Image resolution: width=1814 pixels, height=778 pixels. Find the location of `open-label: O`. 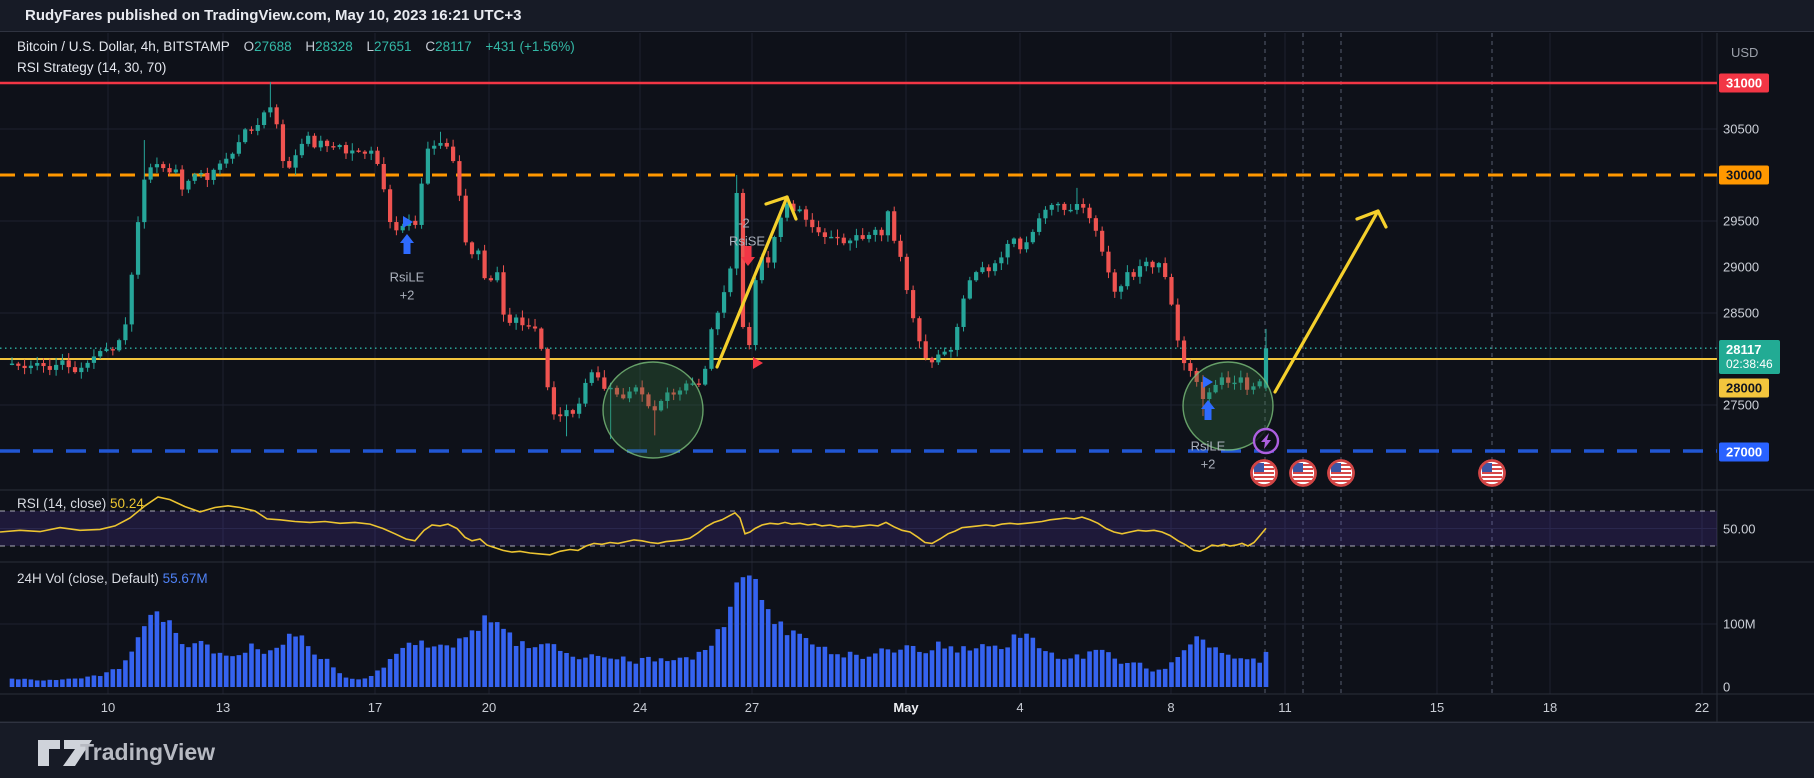

open-label: O is located at coordinates (249, 46).